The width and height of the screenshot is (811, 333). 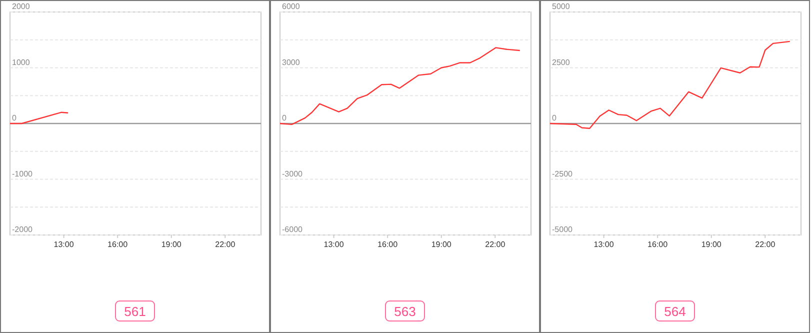 I want to click on y-tick-label: 5000, so click(x=561, y=6).